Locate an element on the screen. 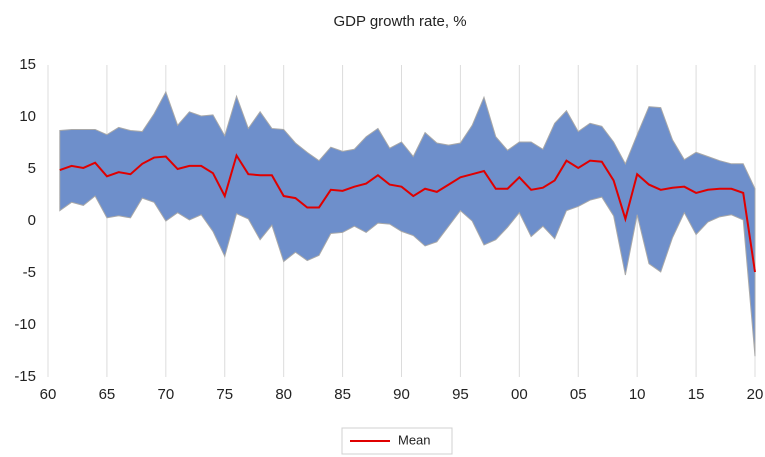 Image resolution: width=765 pixels, height=457 pixels. x-tick-label: 60 is located at coordinates (48, 394).